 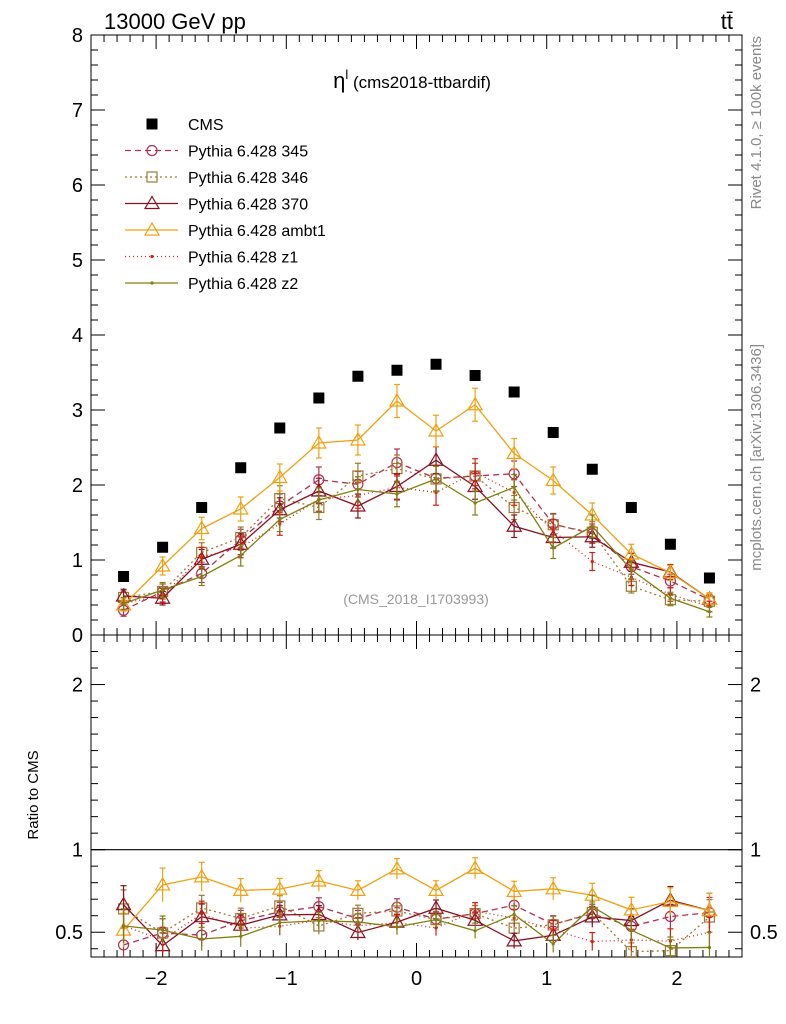 What do you see at coordinates (69, 933) in the screenshot?
I see `ratio-ytick-label: 0.5` at bounding box center [69, 933].